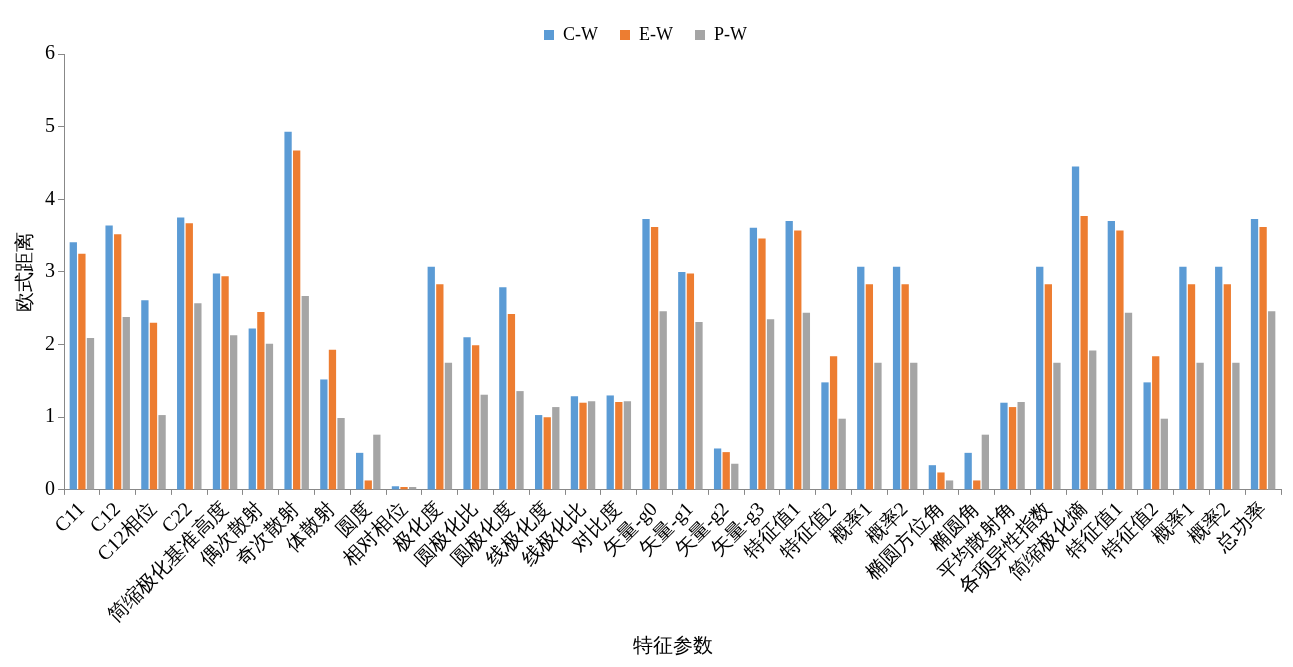 The image size is (1293, 667). I want to click on y-tick-label: 1, so click(50, 415).